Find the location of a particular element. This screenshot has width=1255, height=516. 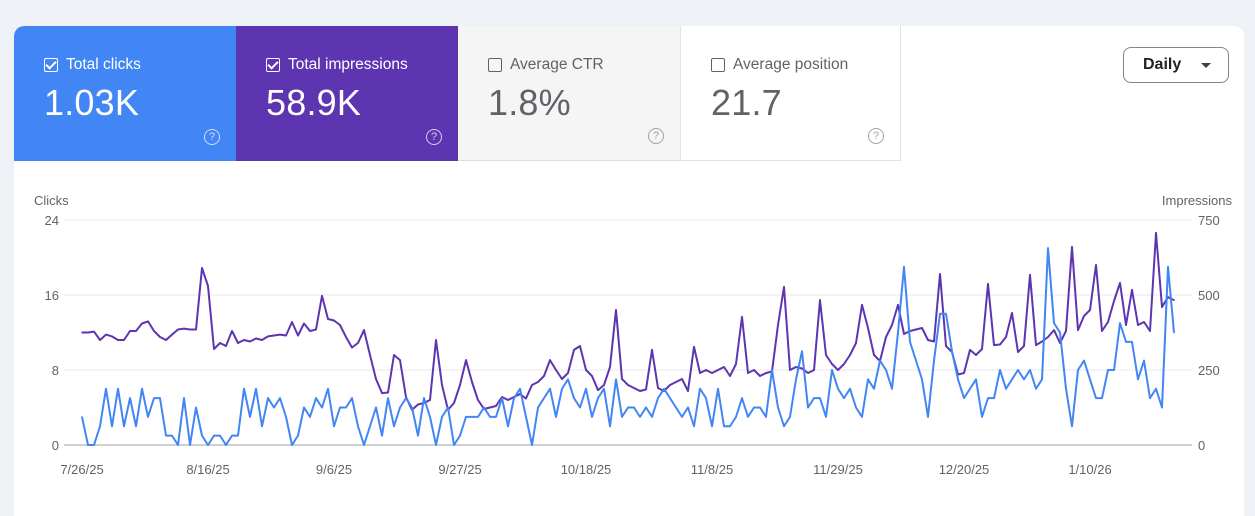

metric-tile-average-position: Average position 21.7 ? is located at coordinates (790, 93).